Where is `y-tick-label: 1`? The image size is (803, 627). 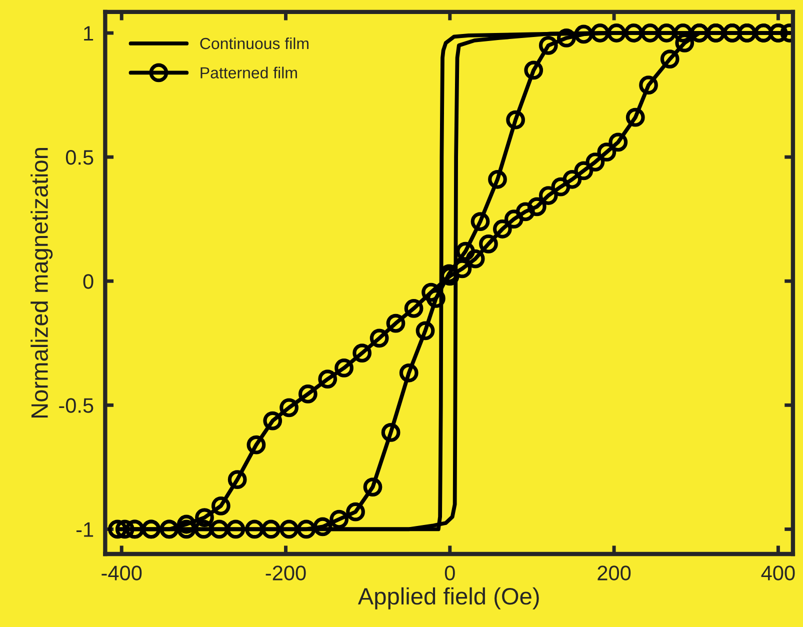
y-tick-label: 1 is located at coordinates (89, 33).